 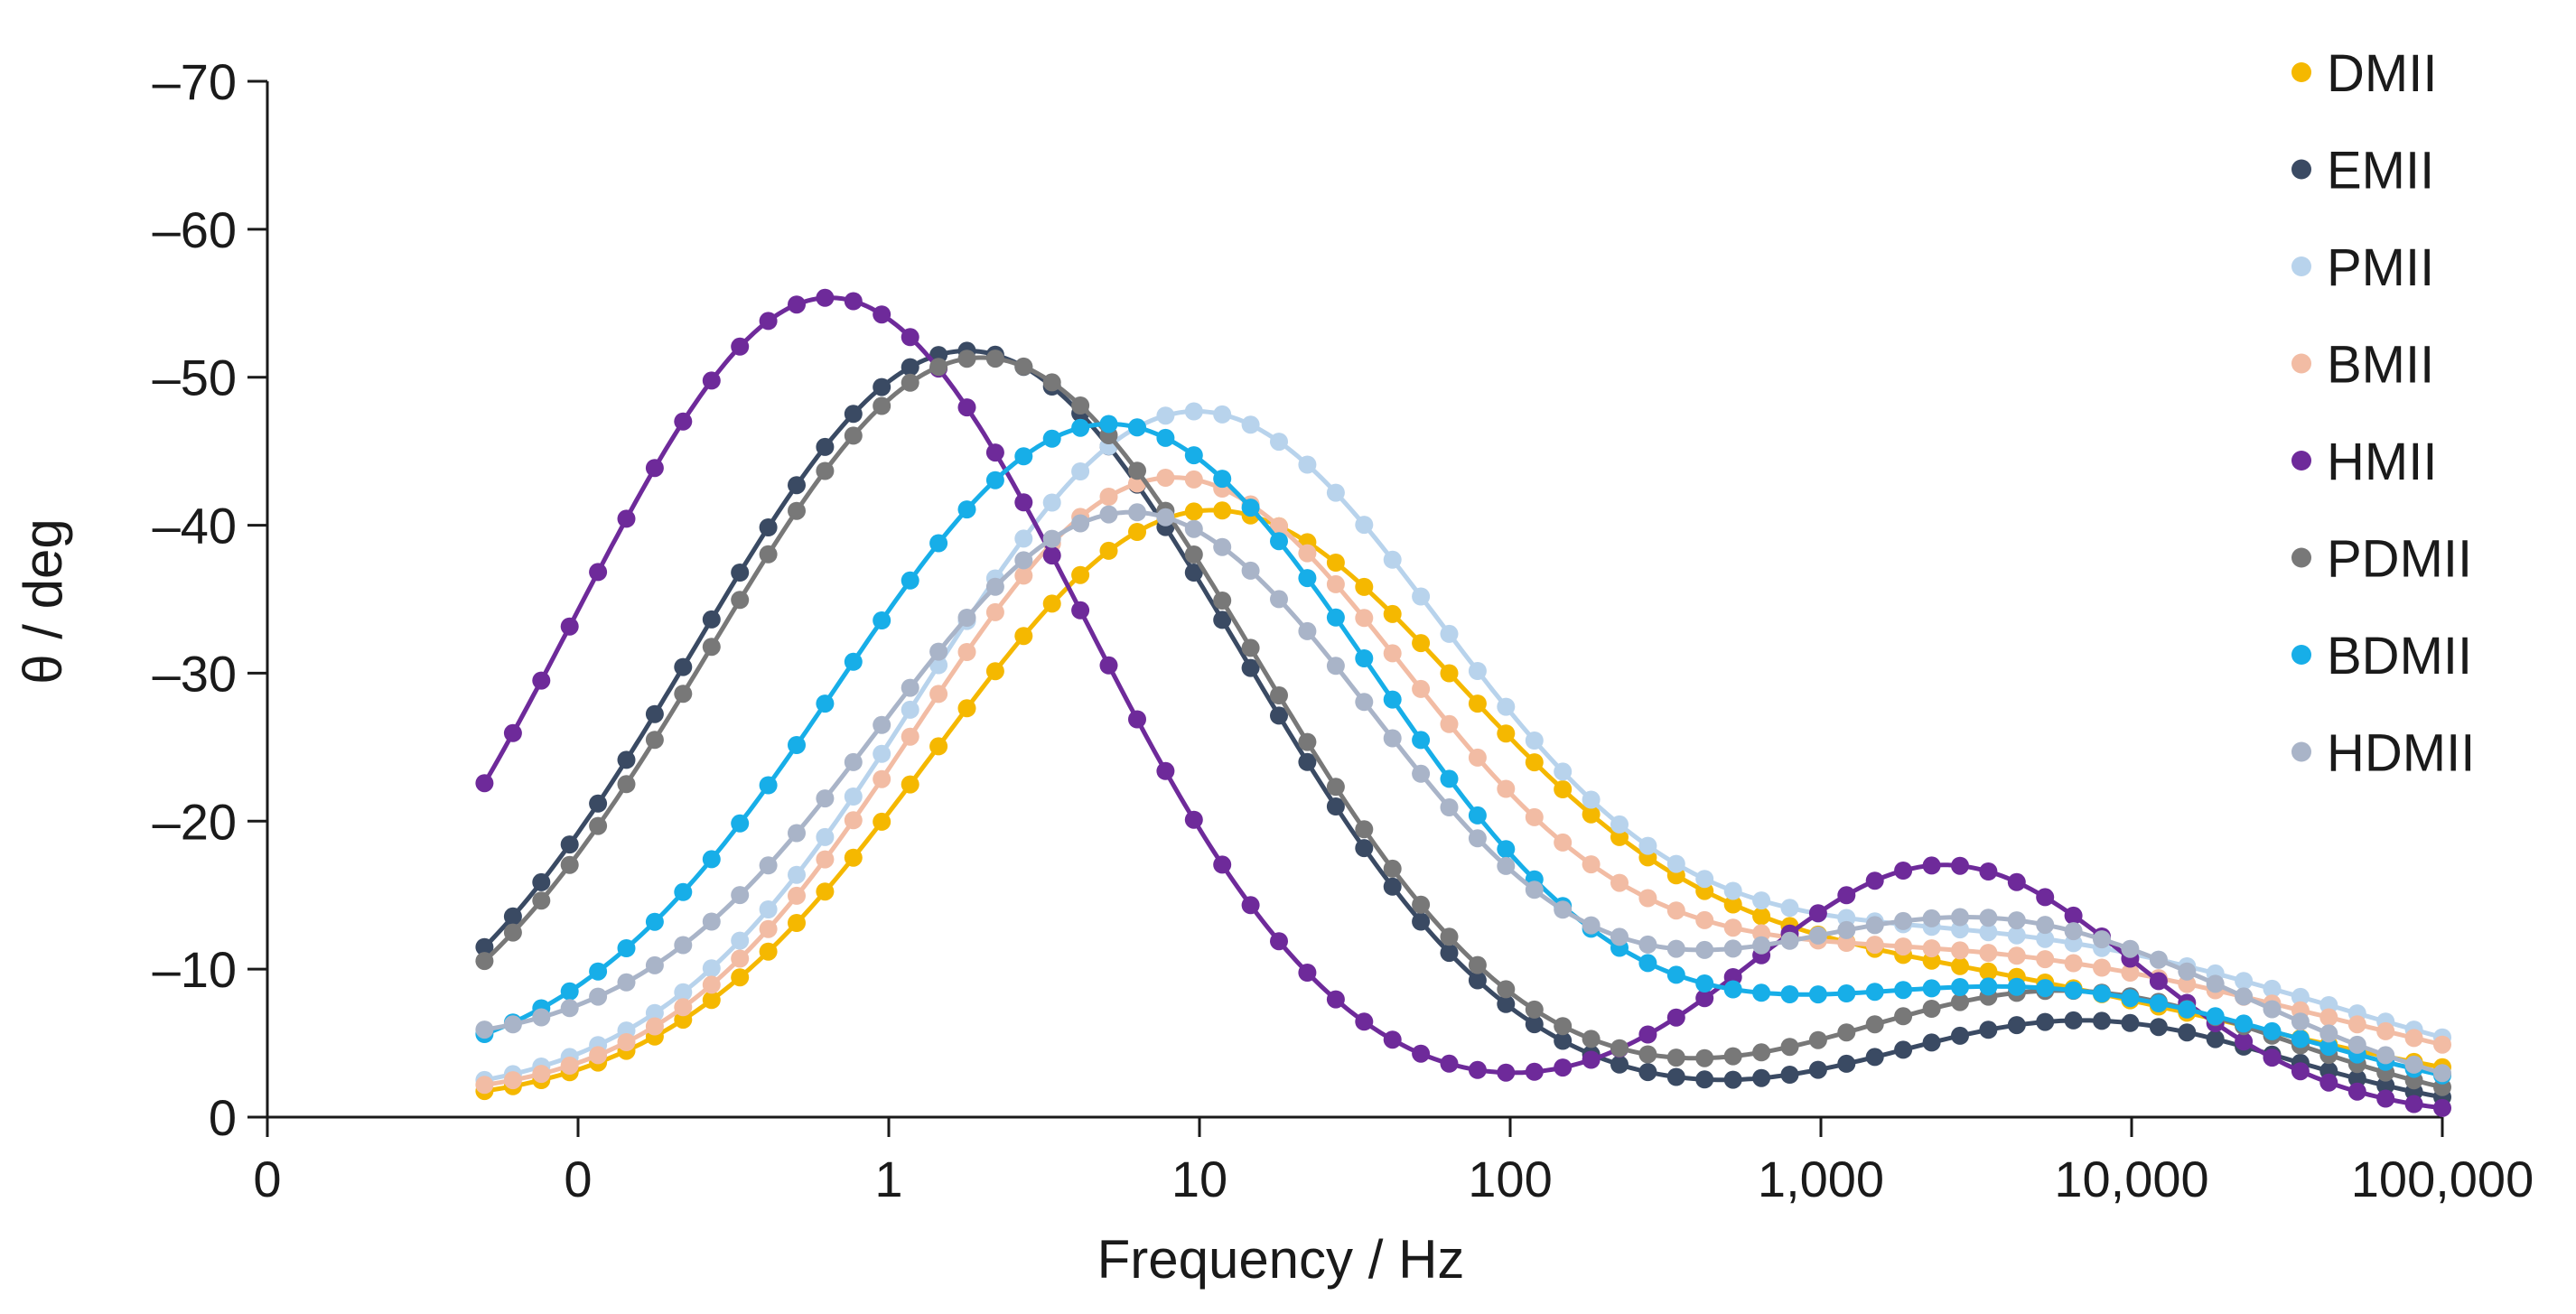 What do you see at coordinates (2383, 413) in the screenshot?
I see `legend: DMII EMII PMII BMII HMII PDMII BDMII HDMII` at bounding box center [2383, 413].